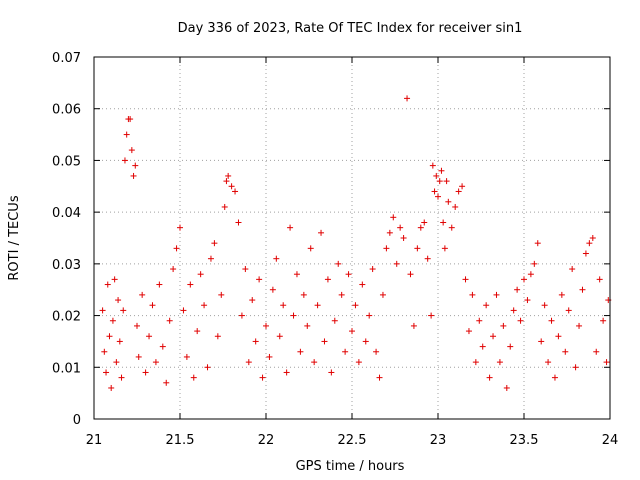 The width and height of the screenshot is (640, 480). I want to click on y-tick-labels: 0 0.01 0.02 0.03 0.04 0.05 0.06 0.07, so click(66, 239).